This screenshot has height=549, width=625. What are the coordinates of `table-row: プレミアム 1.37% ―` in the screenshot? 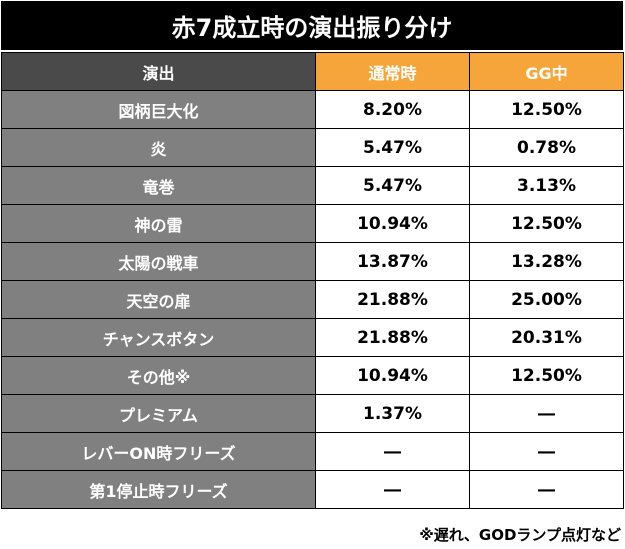 It's located at (312, 413).